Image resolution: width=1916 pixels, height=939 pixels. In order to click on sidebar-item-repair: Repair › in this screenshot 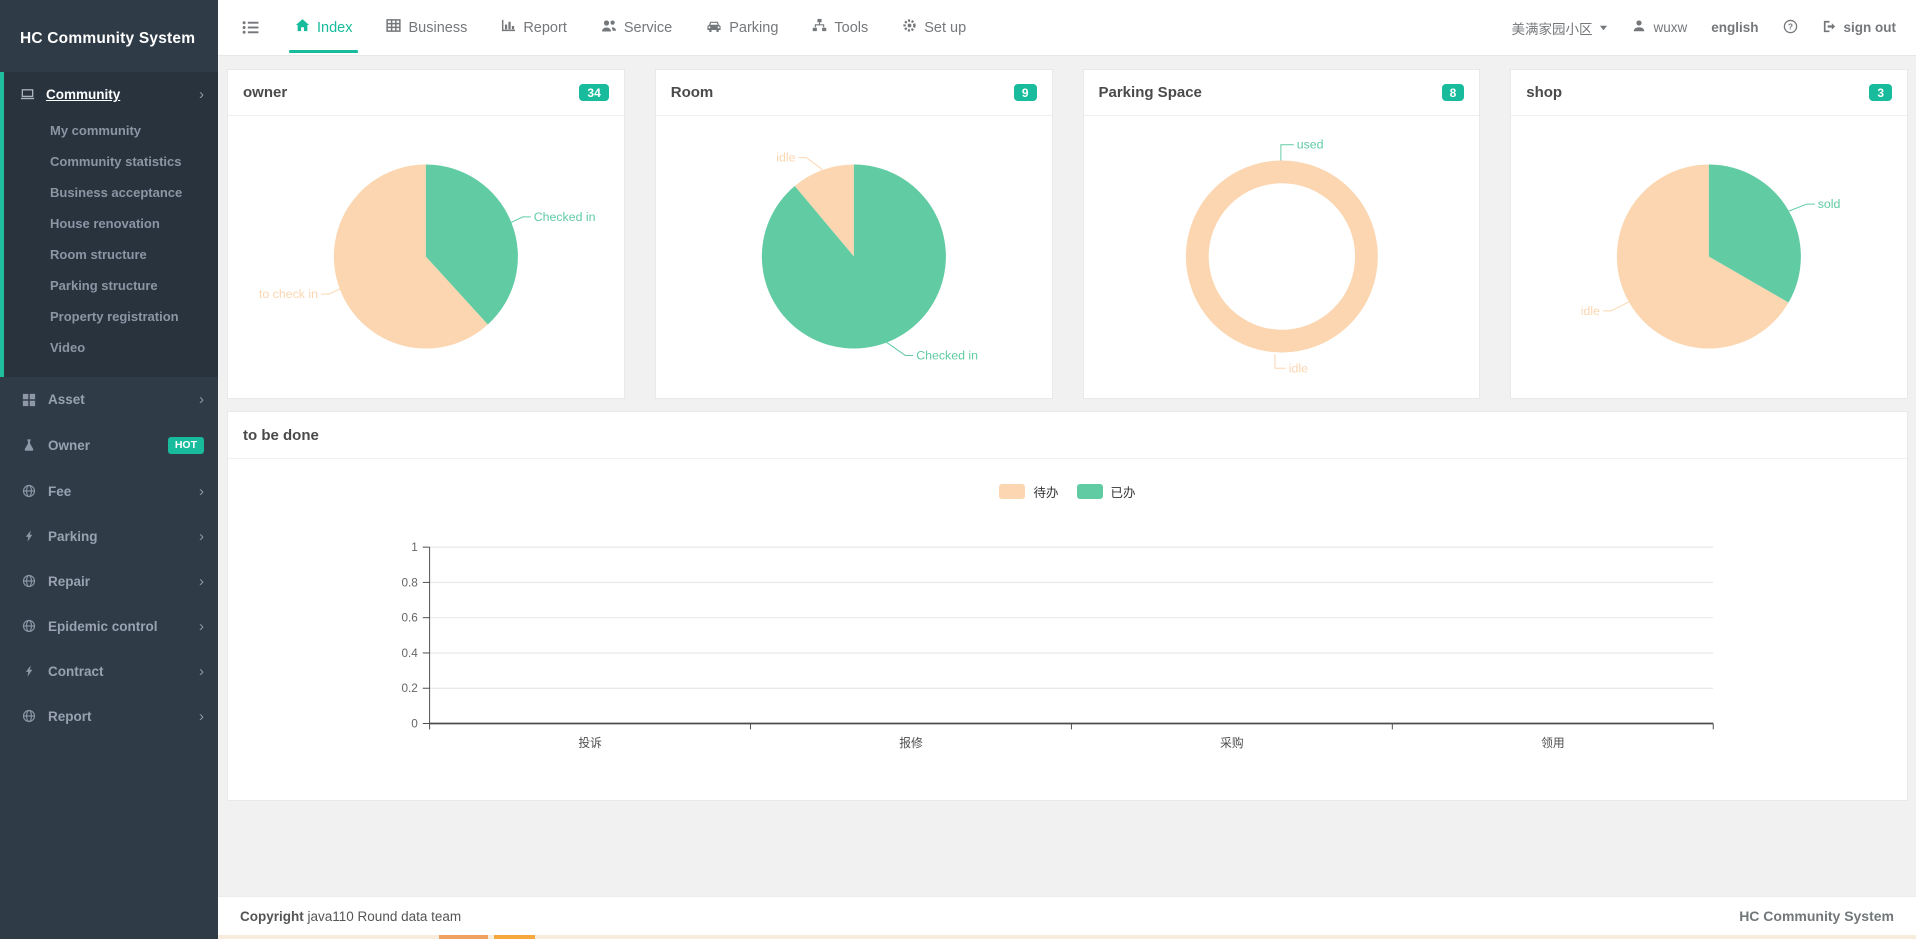, I will do `click(109, 581)`.